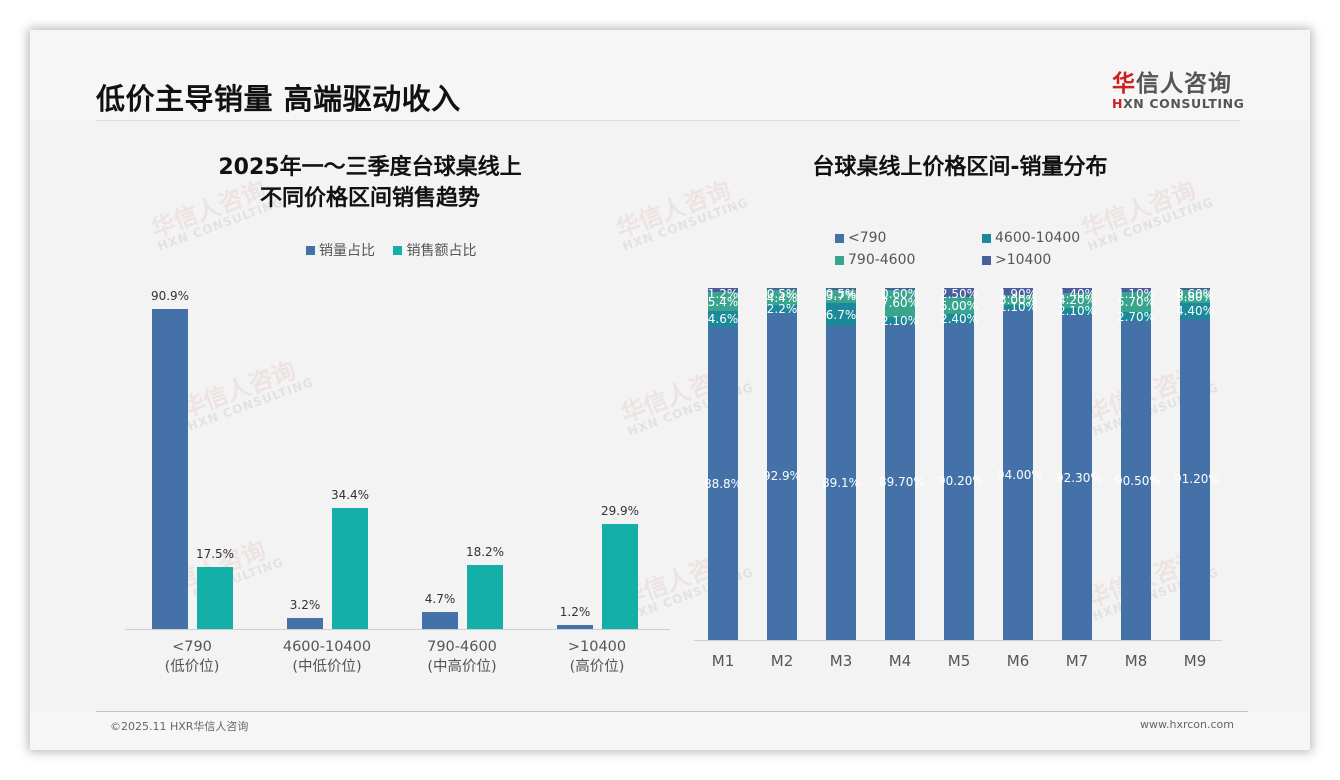 The height and width of the screenshot is (780, 1340). Describe the element at coordinates (1178, 103) in the screenshot. I see `logo-en: HXN CONSULTING` at that location.